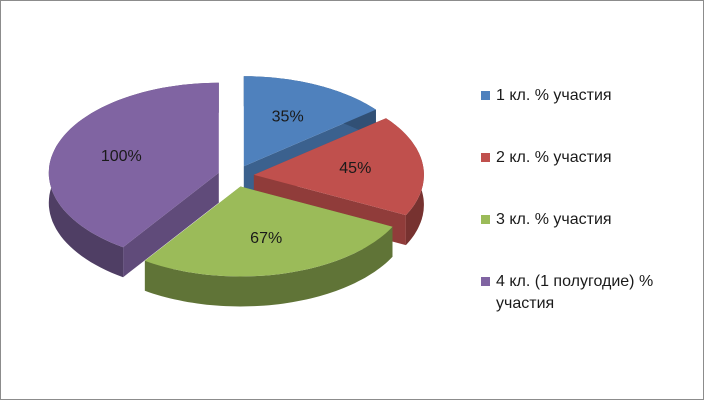  I want to click on data-label: 67%, so click(266, 238).